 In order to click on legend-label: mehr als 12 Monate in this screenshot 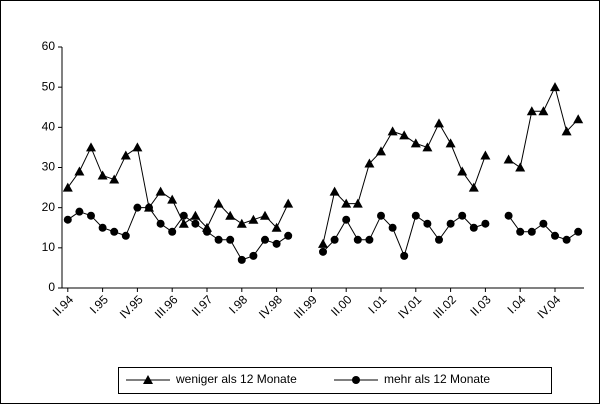, I will do `click(437, 379)`.